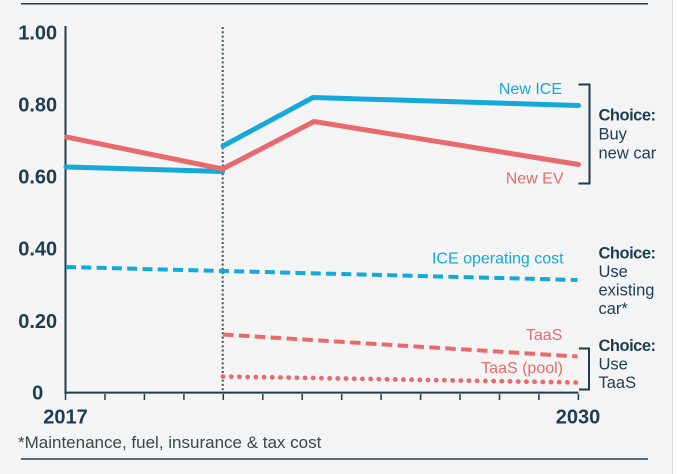 The height and width of the screenshot is (474, 678). What do you see at coordinates (613, 135) in the screenshot?
I see `svg-text: Buy` at bounding box center [613, 135].